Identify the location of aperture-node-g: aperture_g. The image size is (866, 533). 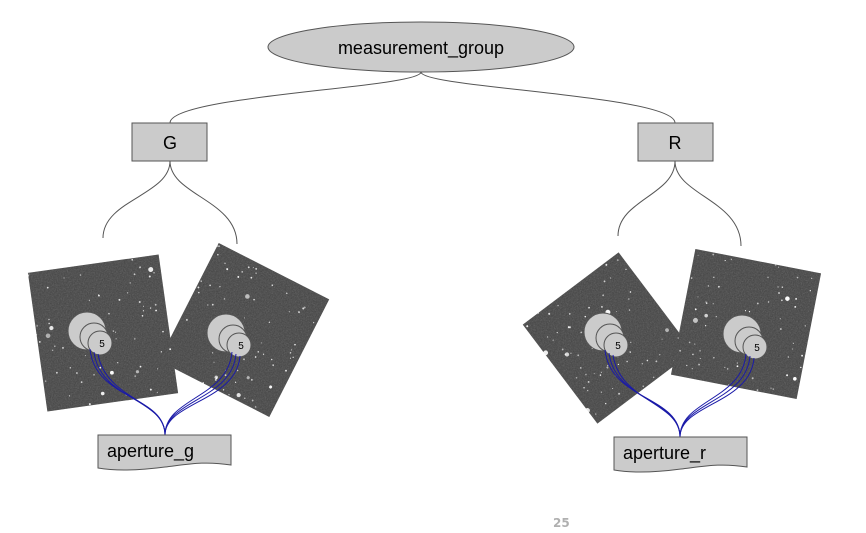
(164, 452).